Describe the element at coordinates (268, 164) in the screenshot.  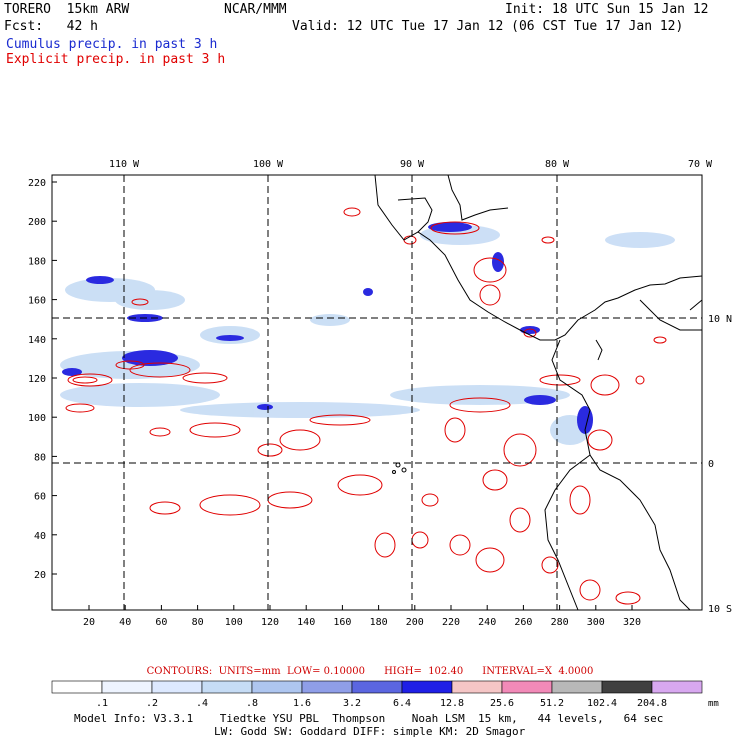
I see `lon-label: 100 W` at that location.